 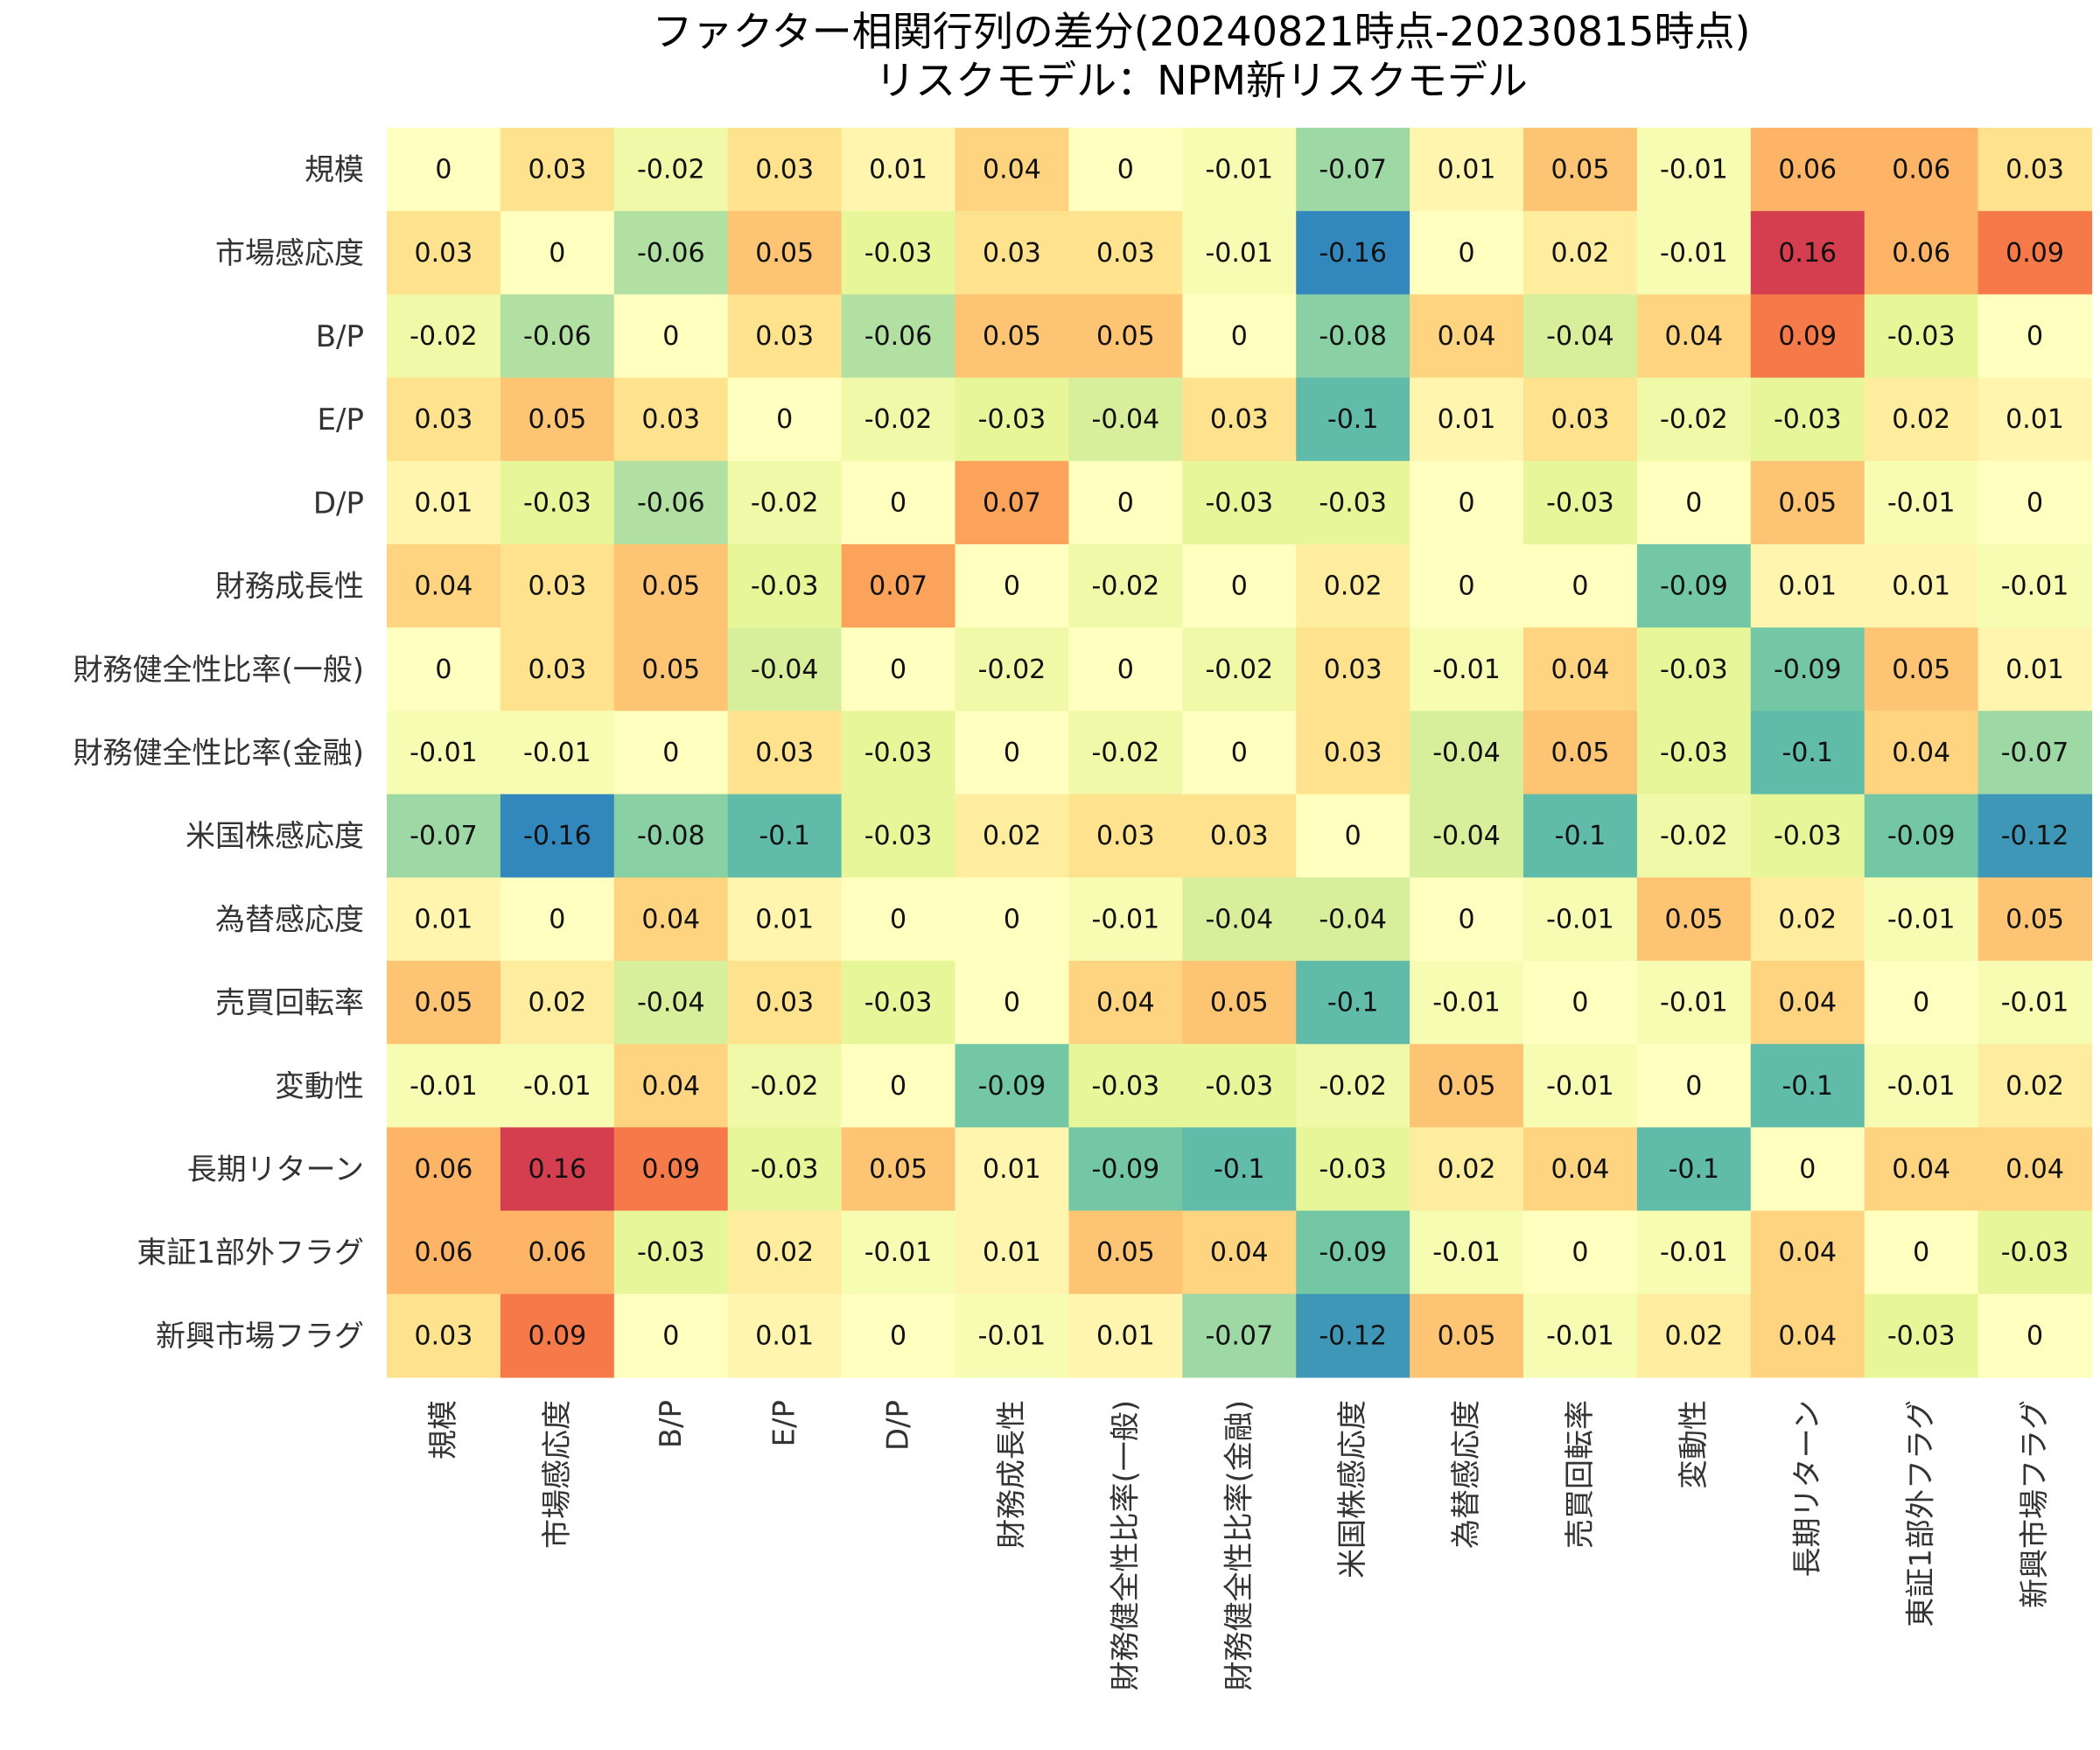 I want to click on y-tick-label: 売買回転率, so click(x=289, y=1003).